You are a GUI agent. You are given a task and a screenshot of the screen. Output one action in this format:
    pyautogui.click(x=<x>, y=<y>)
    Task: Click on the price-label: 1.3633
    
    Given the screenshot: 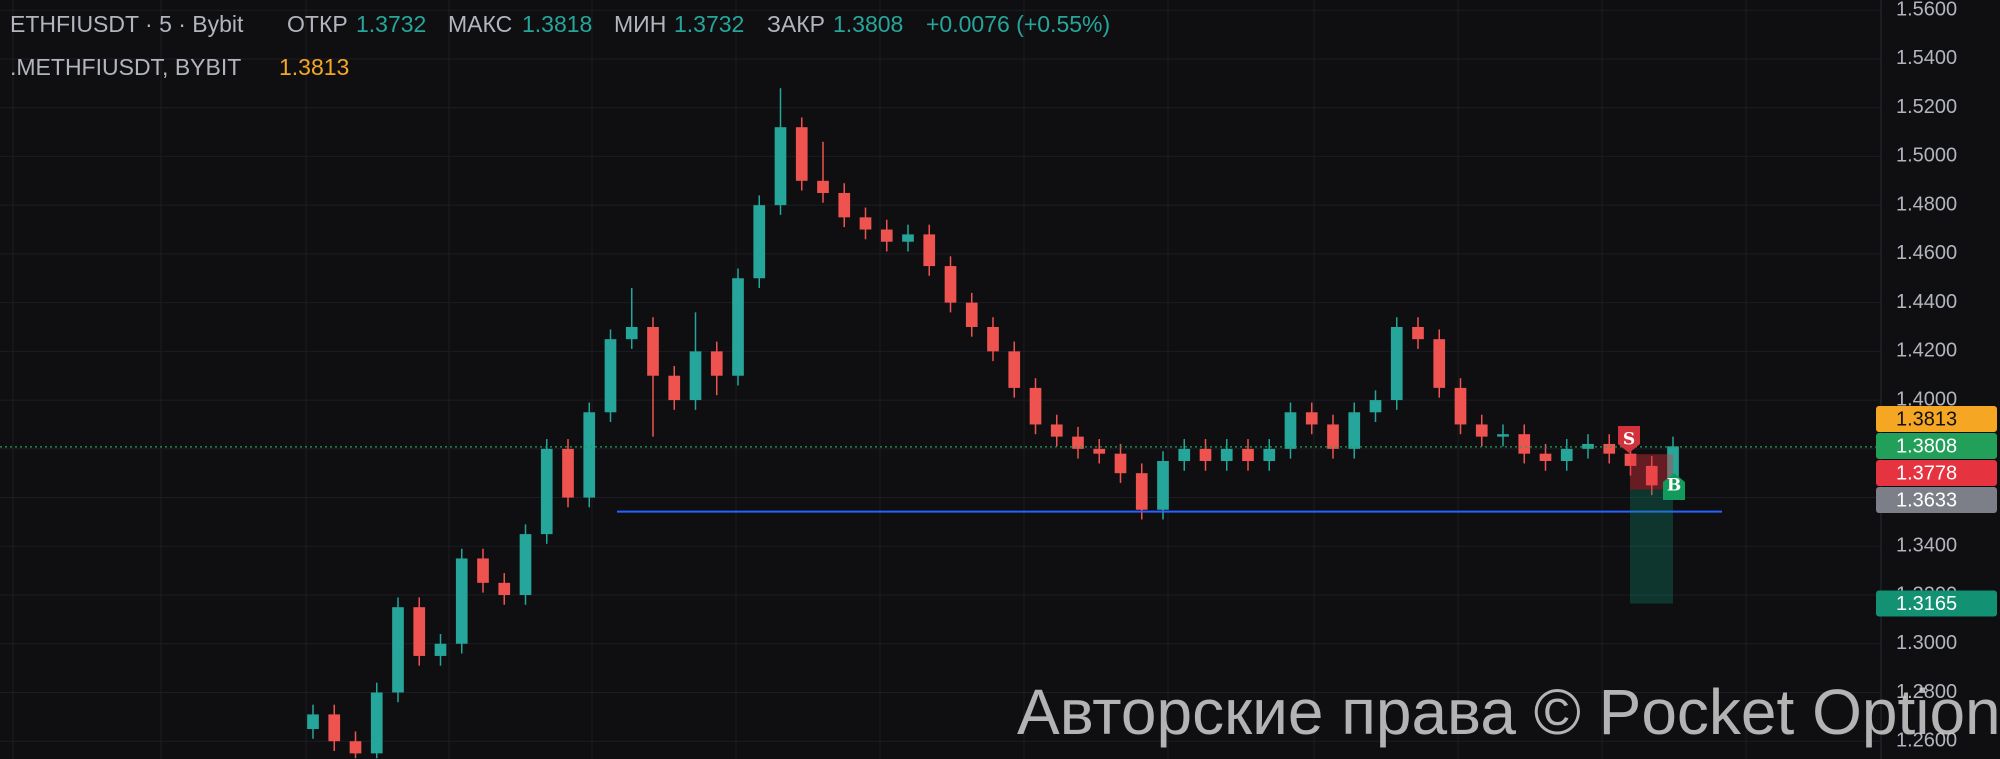 What is the action you would take?
    pyautogui.click(x=1926, y=500)
    